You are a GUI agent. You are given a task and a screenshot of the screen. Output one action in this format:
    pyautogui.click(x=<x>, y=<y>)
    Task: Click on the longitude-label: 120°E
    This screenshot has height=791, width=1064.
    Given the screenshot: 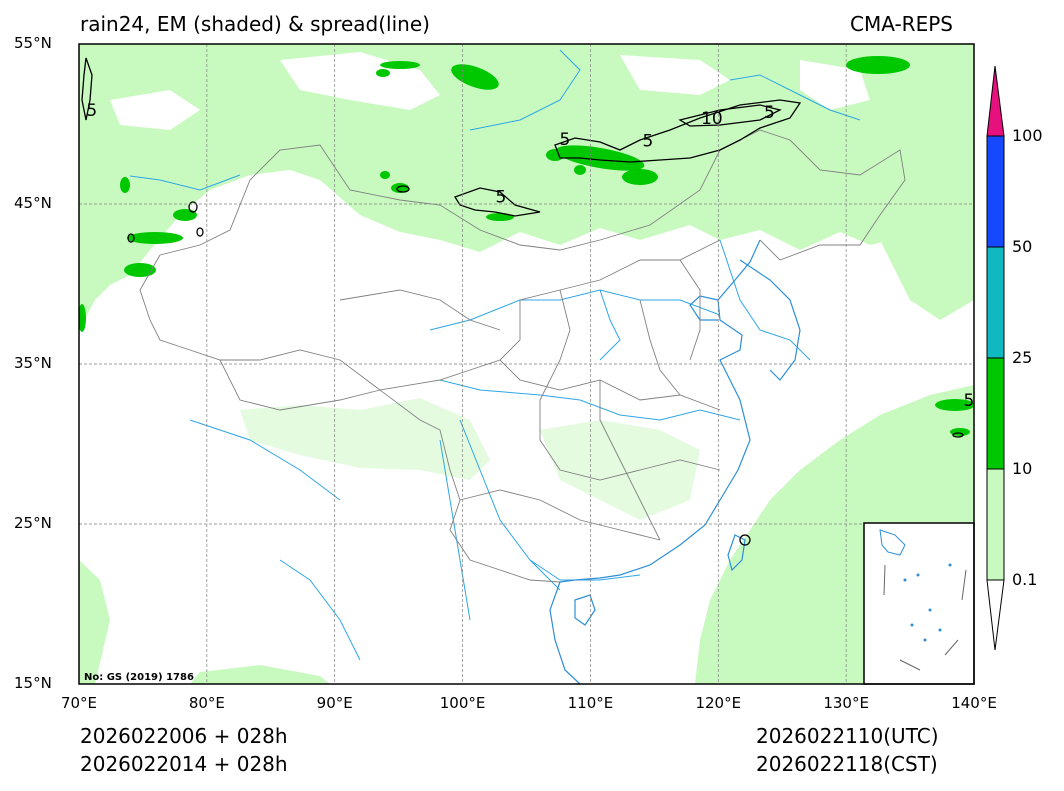 What is the action you would take?
    pyautogui.click(x=718, y=703)
    